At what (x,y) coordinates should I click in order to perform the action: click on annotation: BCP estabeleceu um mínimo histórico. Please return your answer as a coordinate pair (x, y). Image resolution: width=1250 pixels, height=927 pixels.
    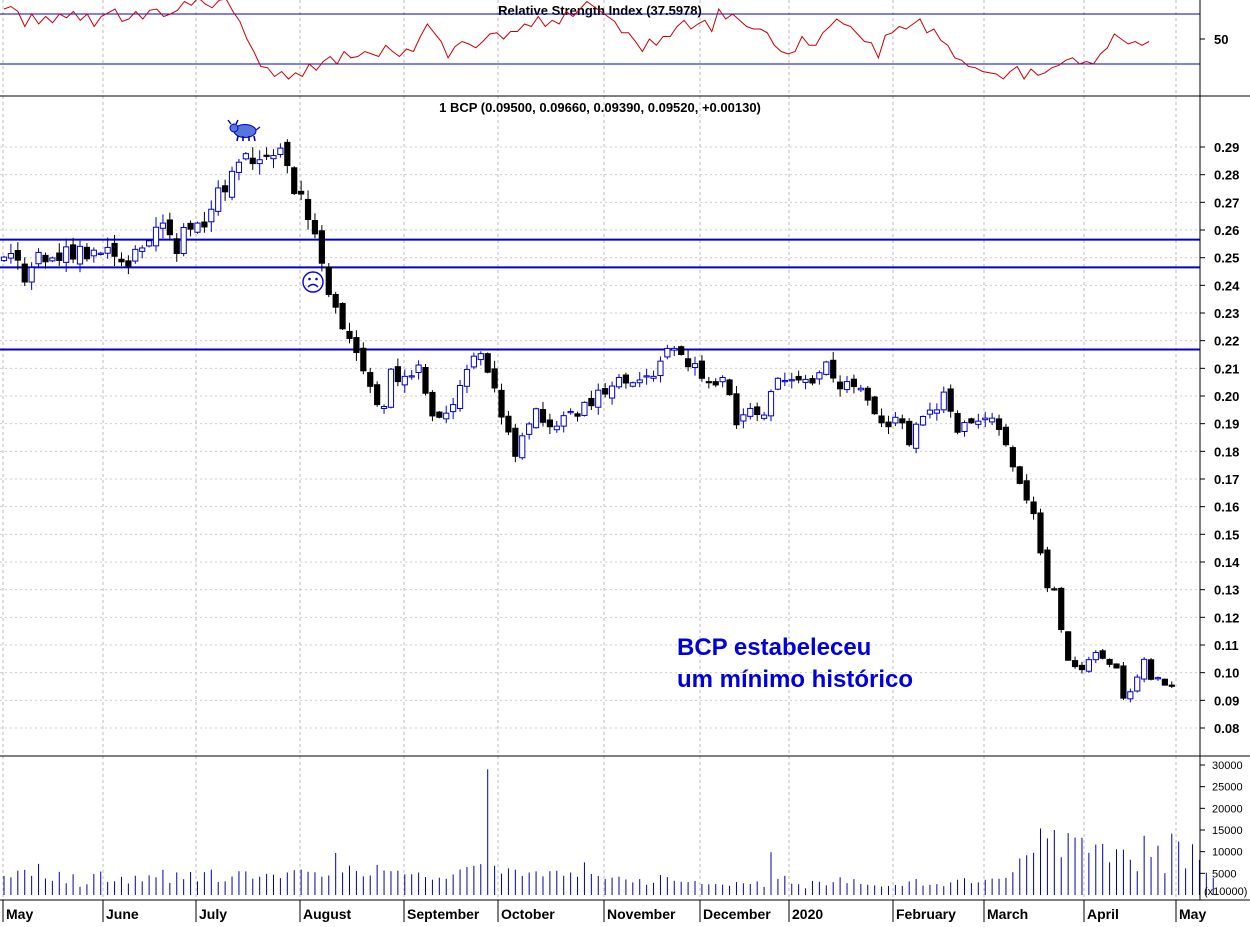
    Looking at the image, I should click on (795, 663).